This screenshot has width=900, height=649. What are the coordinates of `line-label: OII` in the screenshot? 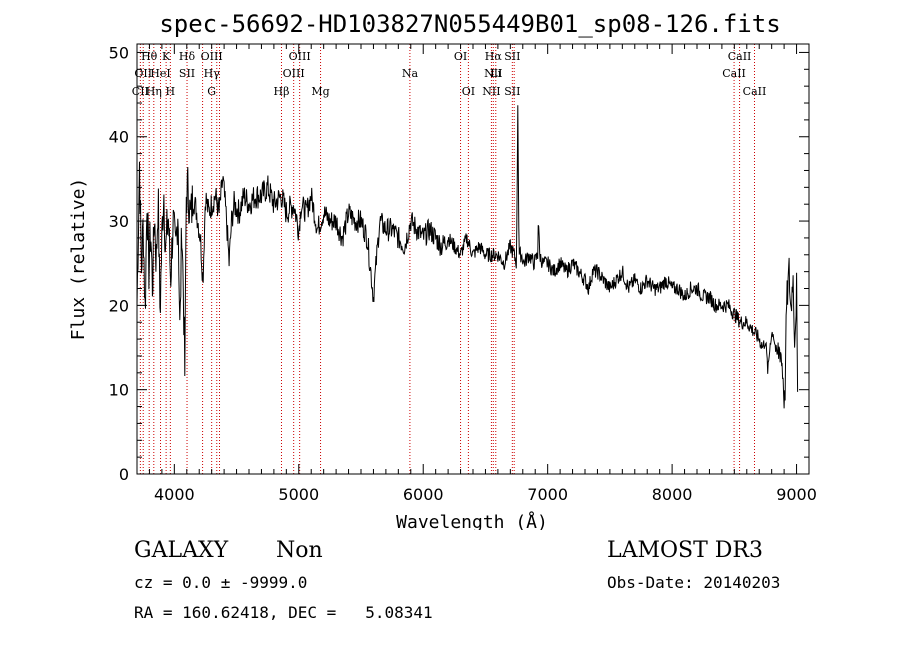 It's located at (143, 73).